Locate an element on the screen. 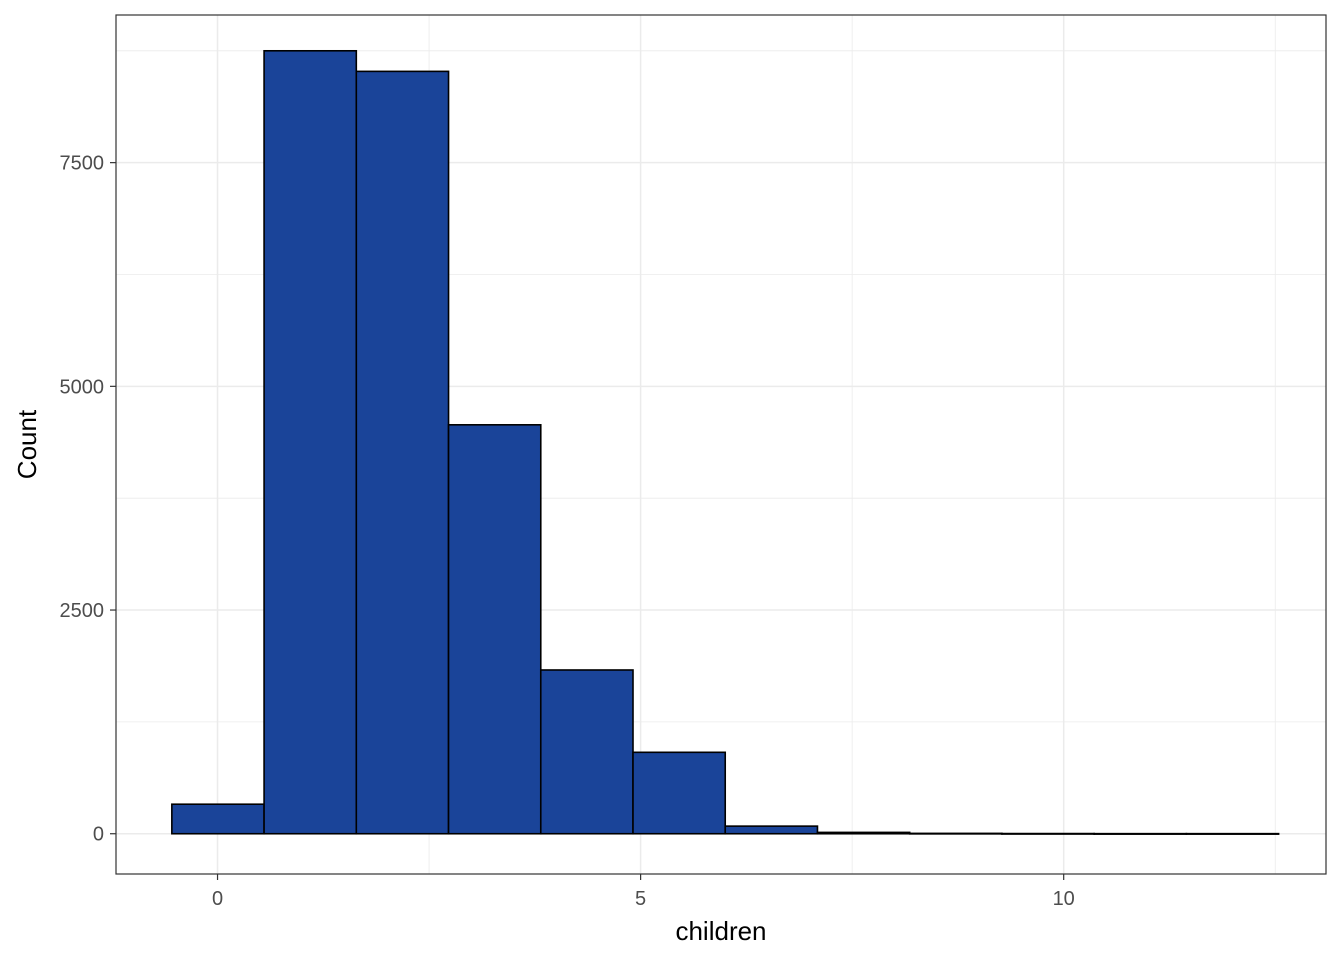  x-tick-label: 0 is located at coordinates (217, 899).